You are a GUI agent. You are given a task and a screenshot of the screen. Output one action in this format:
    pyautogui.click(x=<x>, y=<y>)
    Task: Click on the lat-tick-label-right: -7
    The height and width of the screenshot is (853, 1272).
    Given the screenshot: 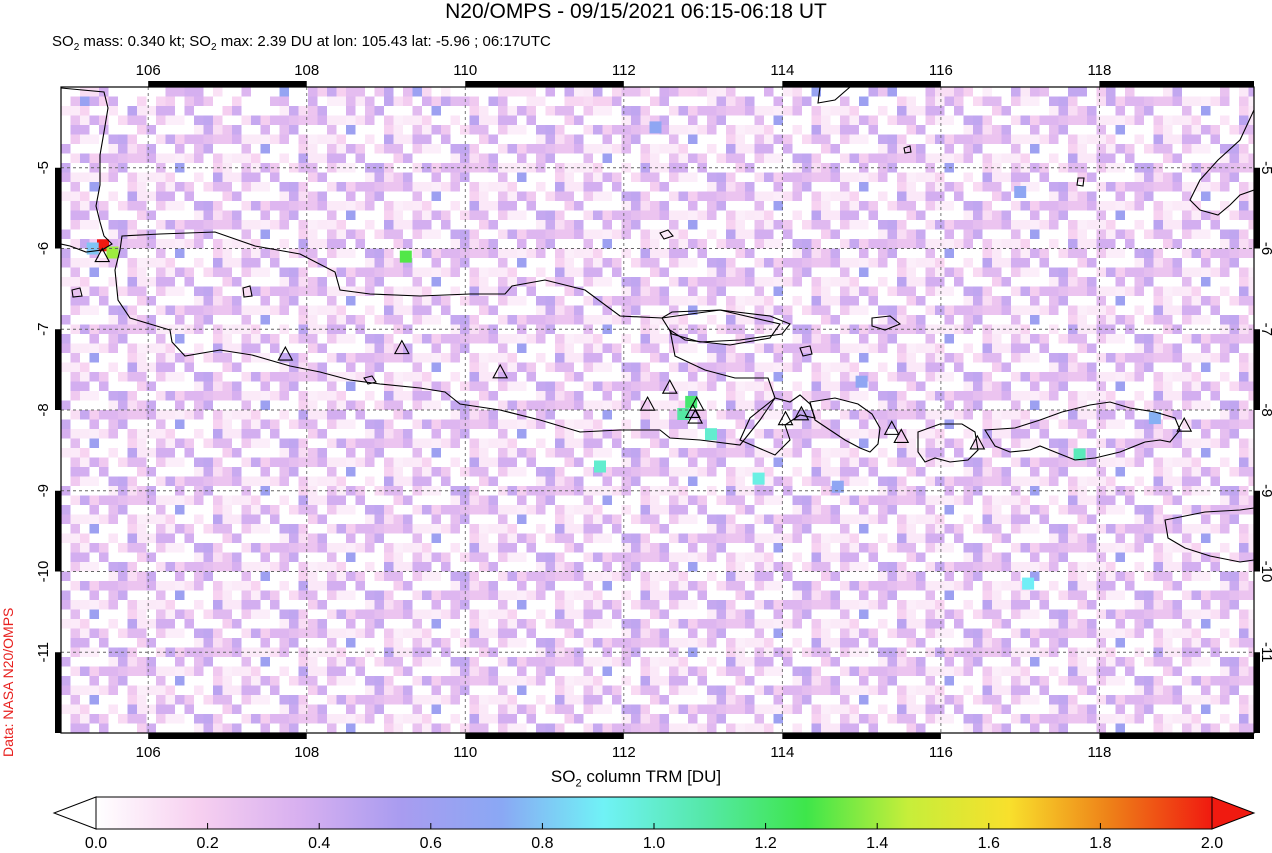 What is the action you would take?
    pyautogui.click(x=1265, y=329)
    